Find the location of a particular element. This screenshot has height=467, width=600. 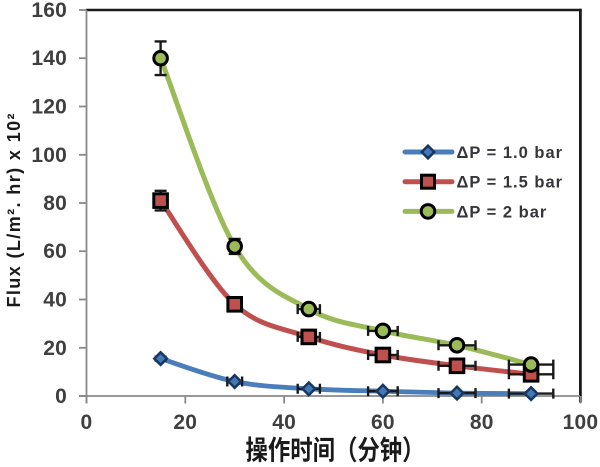

svg-text: Flux (L/m². hr) x 10² is located at coordinates (14, 209).